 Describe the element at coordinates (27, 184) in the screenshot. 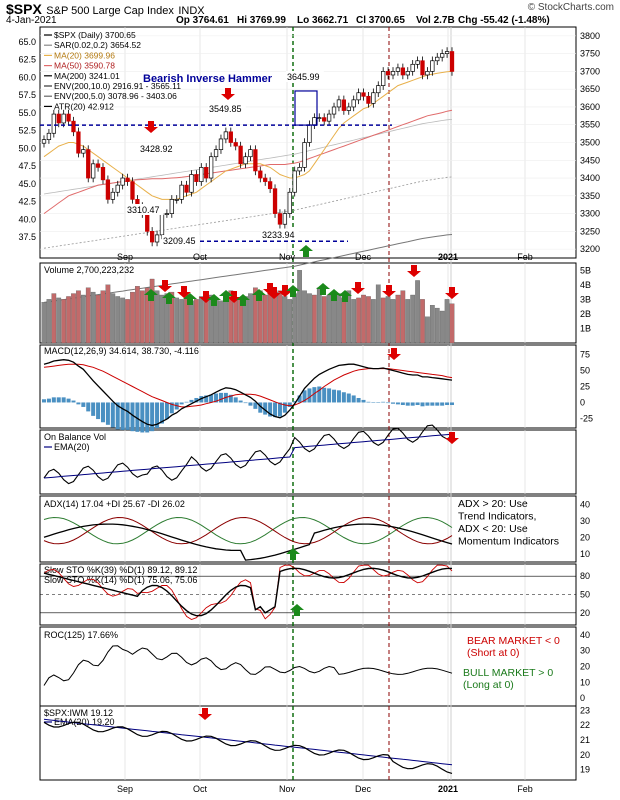

I see `price-axis-tick-left: 45.0` at that location.